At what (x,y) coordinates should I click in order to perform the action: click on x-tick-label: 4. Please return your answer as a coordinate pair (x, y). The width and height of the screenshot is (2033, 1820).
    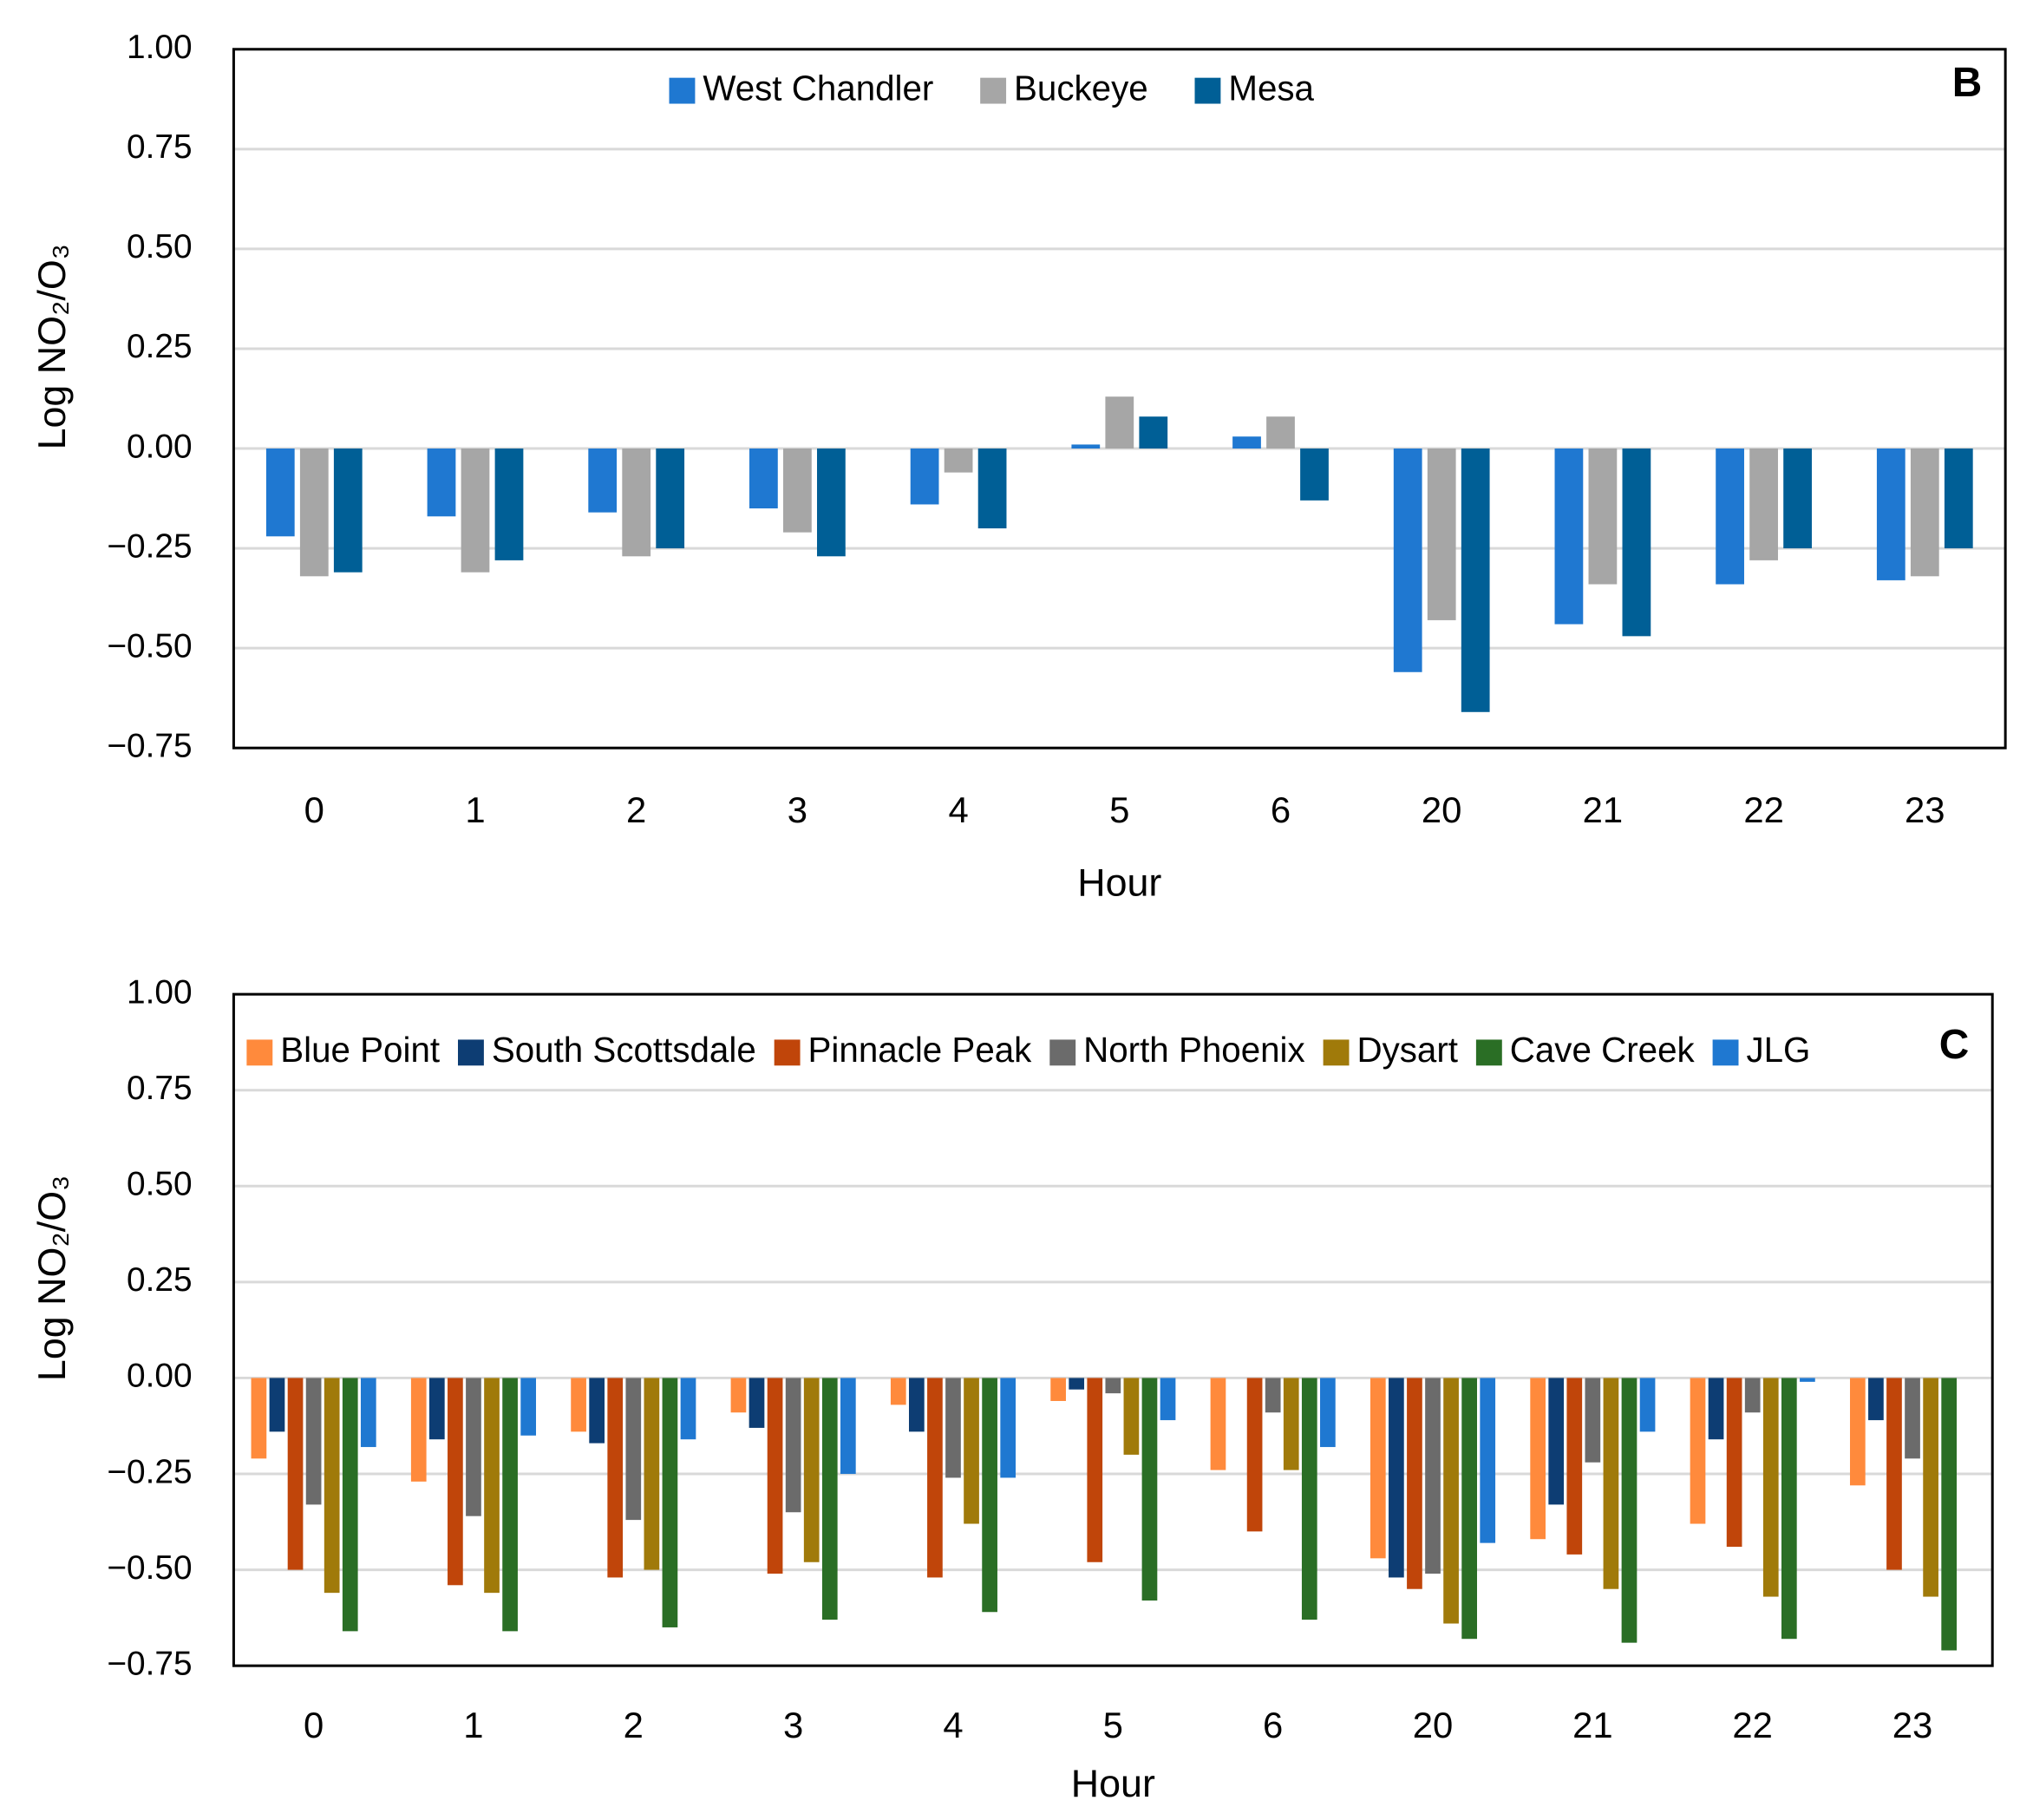
    Looking at the image, I should click on (958, 809).